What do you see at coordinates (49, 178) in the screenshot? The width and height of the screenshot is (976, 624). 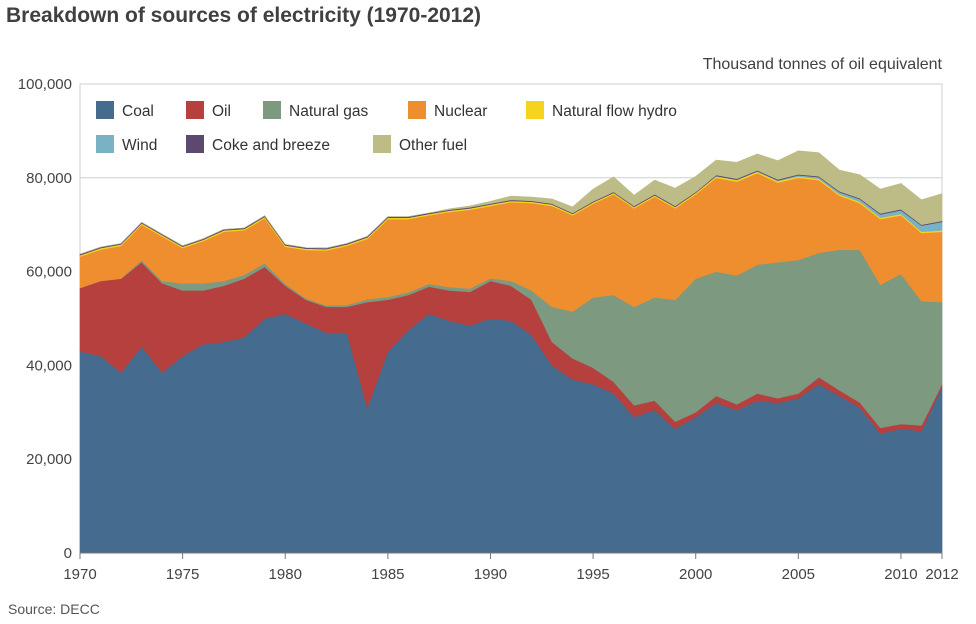 I see `y-tick-label: 80,000` at bounding box center [49, 178].